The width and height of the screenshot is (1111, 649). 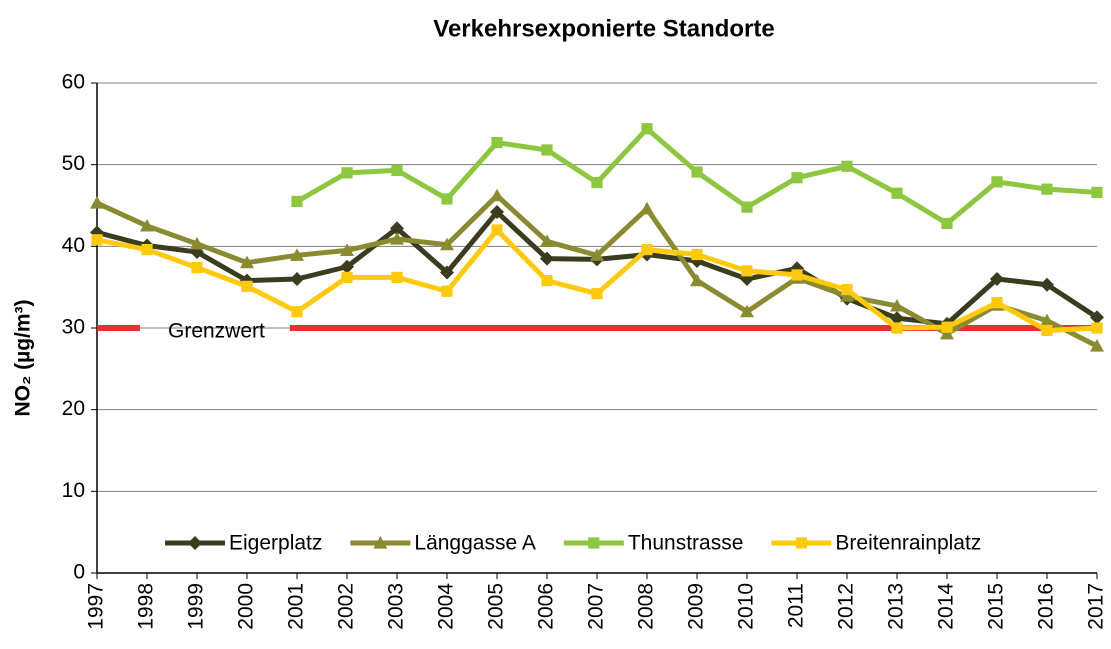 I want to click on y-tick-label: 40, so click(x=73, y=245).